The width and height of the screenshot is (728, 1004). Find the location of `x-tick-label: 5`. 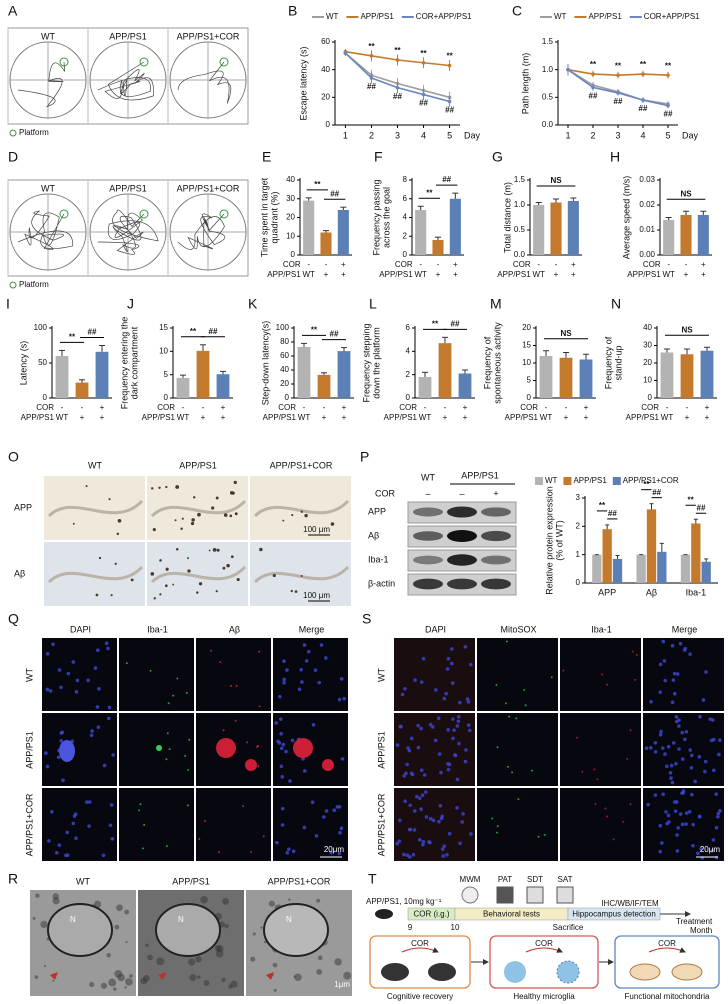

x-tick-label: 5 is located at coordinates (449, 135).